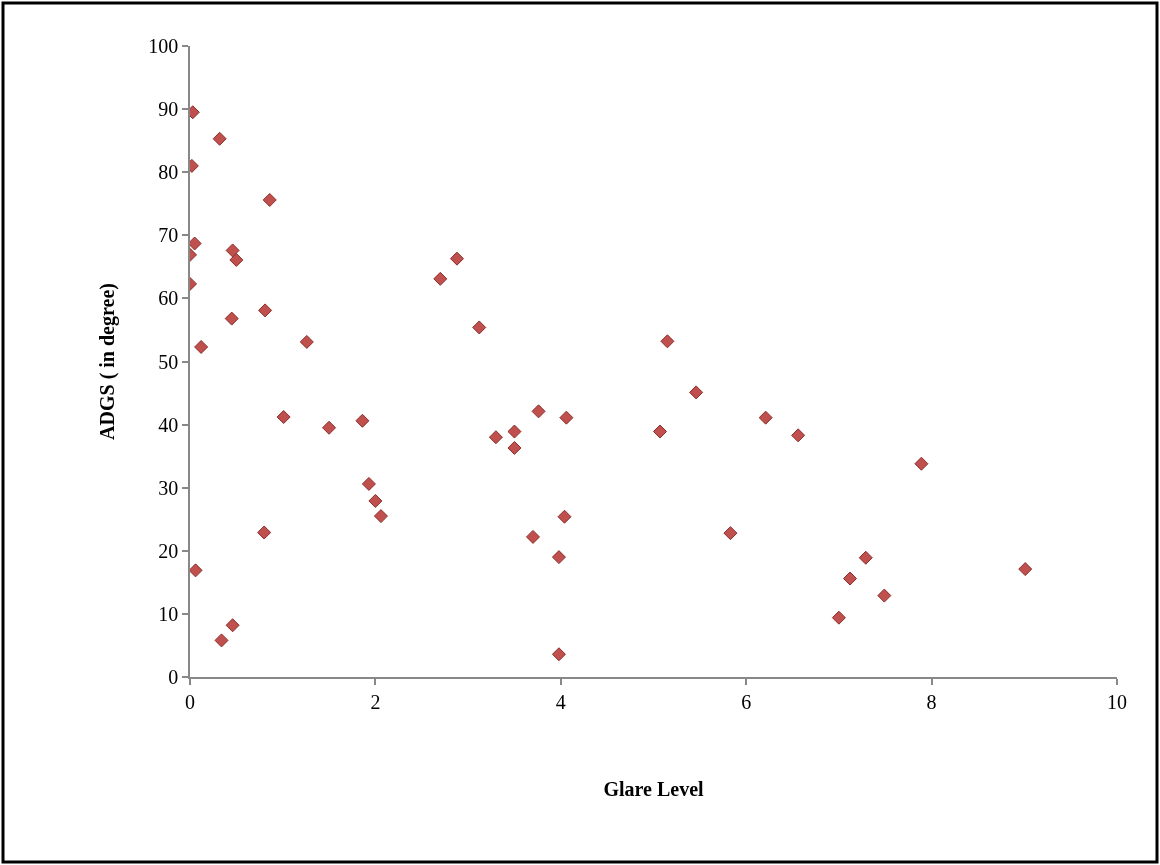 The height and width of the screenshot is (865, 1160). Describe the element at coordinates (560, 701) in the screenshot. I see `x-tick-label: 4` at that location.